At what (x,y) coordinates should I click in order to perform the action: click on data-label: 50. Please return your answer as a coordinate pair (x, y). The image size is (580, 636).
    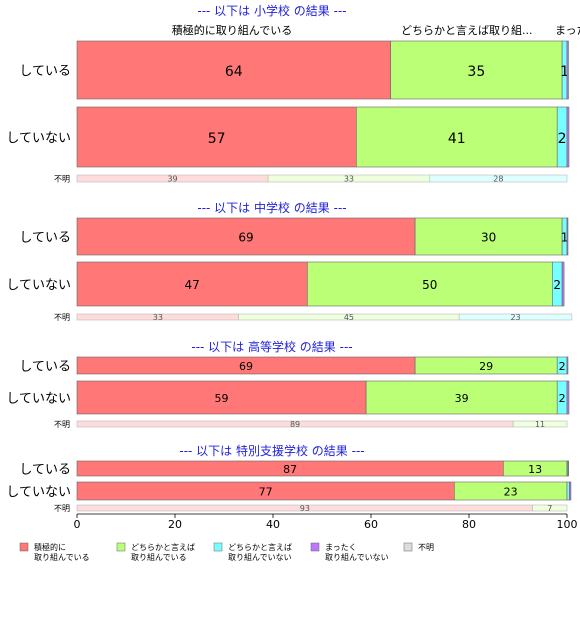
    Looking at the image, I should click on (429, 285).